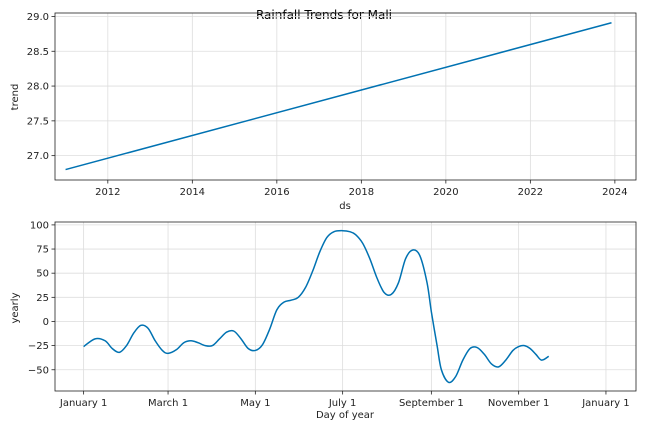 This screenshot has height=432, width=648. What do you see at coordinates (38, 156) in the screenshot?
I see `trend-y-tick-label: 27.0` at bounding box center [38, 156].